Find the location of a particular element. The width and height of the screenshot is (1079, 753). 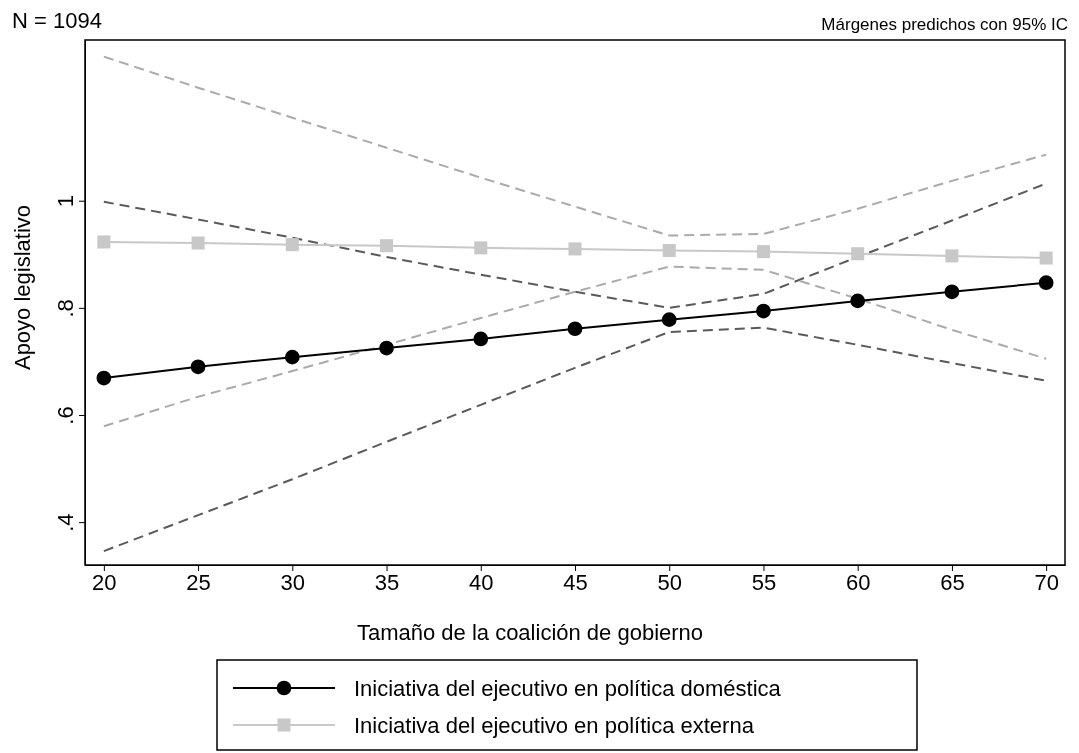

x-tick-label: 70 is located at coordinates (1046, 582).